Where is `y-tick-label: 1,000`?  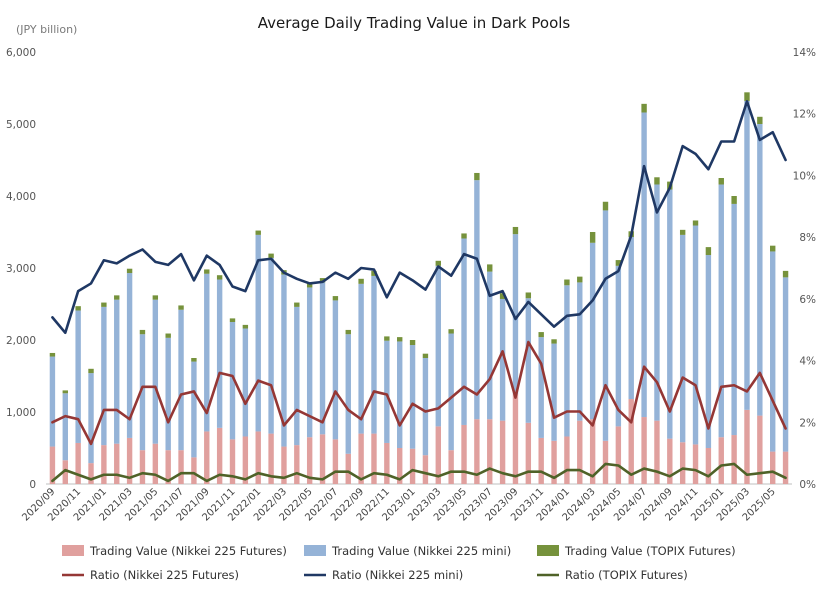 y-tick-label: 1,000 is located at coordinates (21, 413).